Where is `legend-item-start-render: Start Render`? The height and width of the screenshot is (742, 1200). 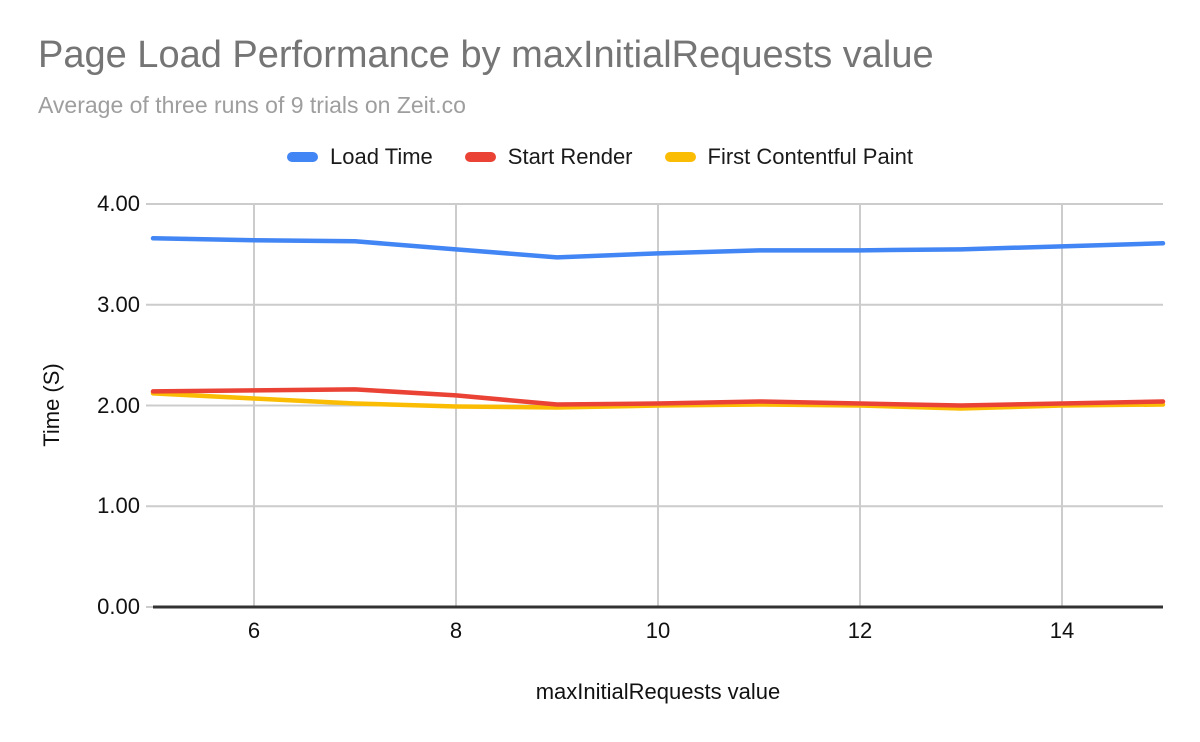
legend-item-start-render: Start Render is located at coordinates (548, 157).